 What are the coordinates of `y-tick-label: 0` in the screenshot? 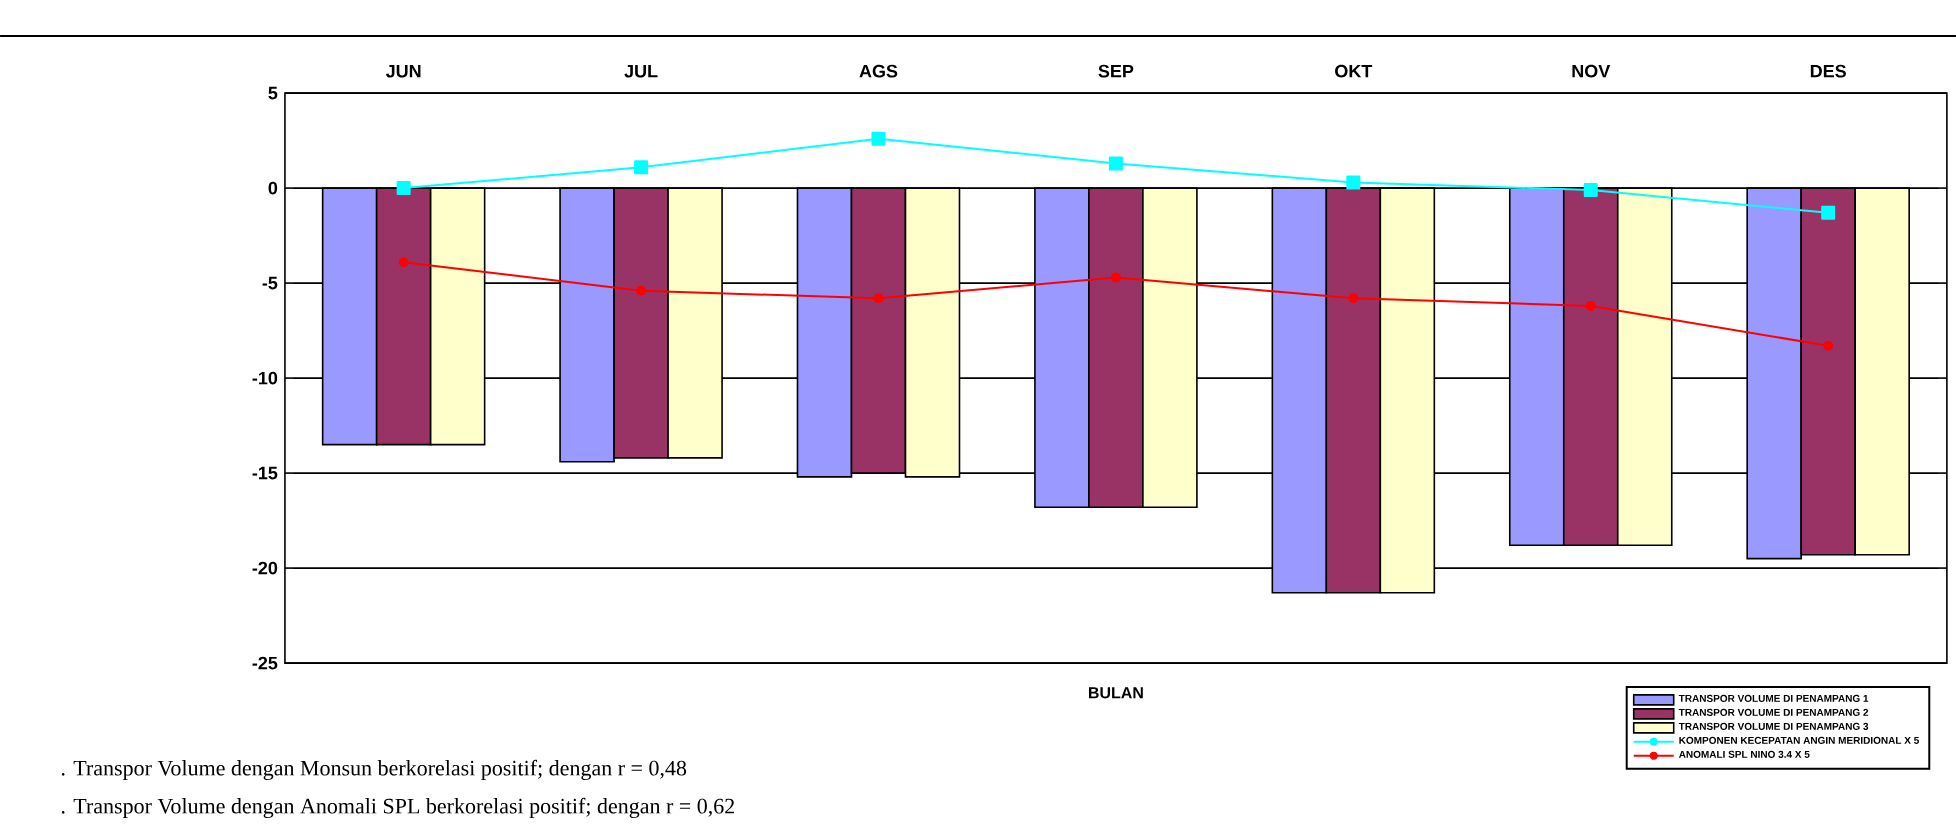 It's located at (273, 188).